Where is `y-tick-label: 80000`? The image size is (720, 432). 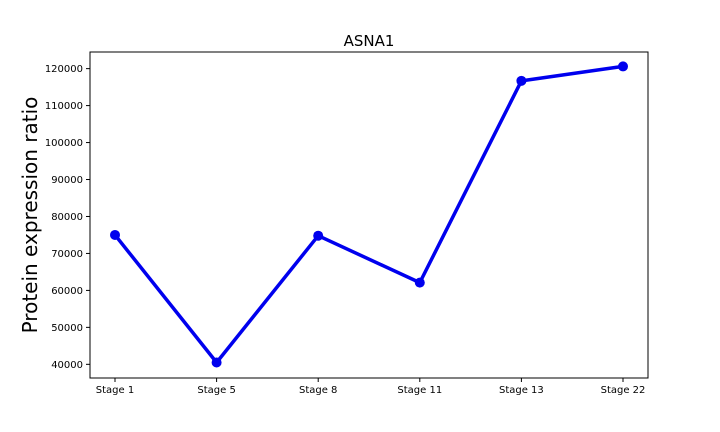 y-tick-label: 80000 is located at coordinates (67, 217).